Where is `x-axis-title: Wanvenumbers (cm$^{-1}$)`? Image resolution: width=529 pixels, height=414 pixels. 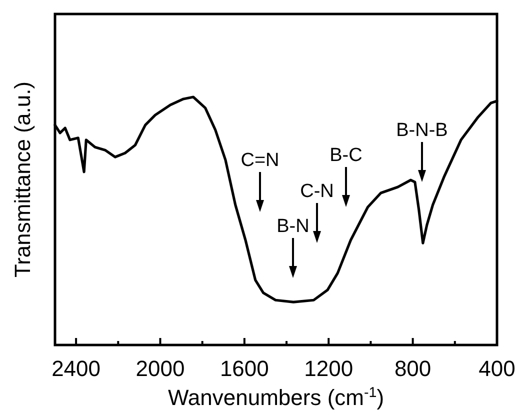
x-axis-title: Wanvenumbers (cm$^{-1}$) is located at coordinates (276, 397).